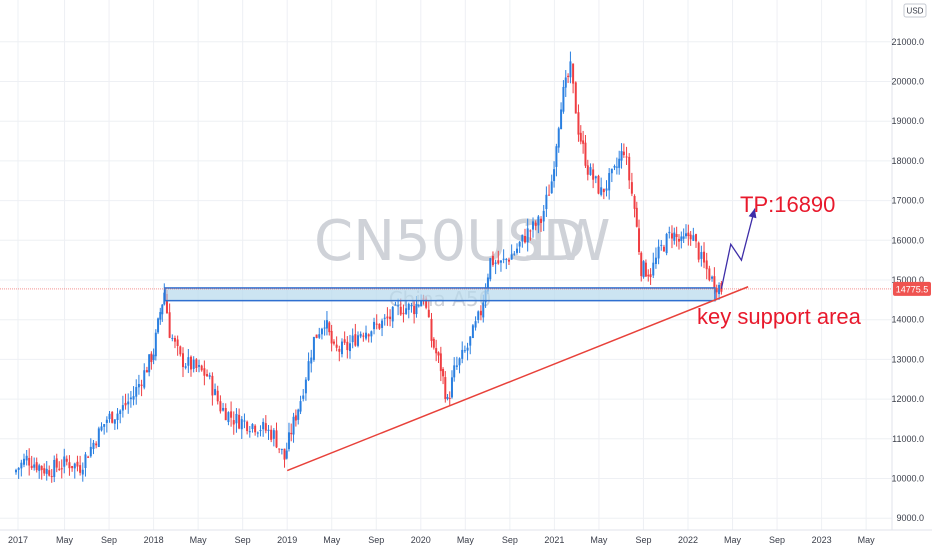 The height and width of the screenshot is (550, 932). What do you see at coordinates (910, 518) in the screenshot?
I see `y-tick-label: 9000.0` at bounding box center [910, 518].